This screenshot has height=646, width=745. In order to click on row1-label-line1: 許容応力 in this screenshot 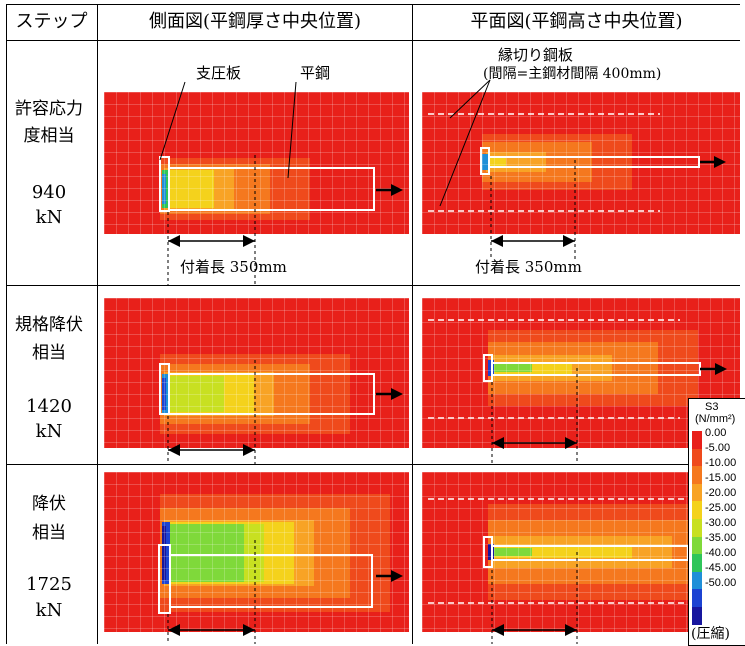, I will do `click(49, 109)`.